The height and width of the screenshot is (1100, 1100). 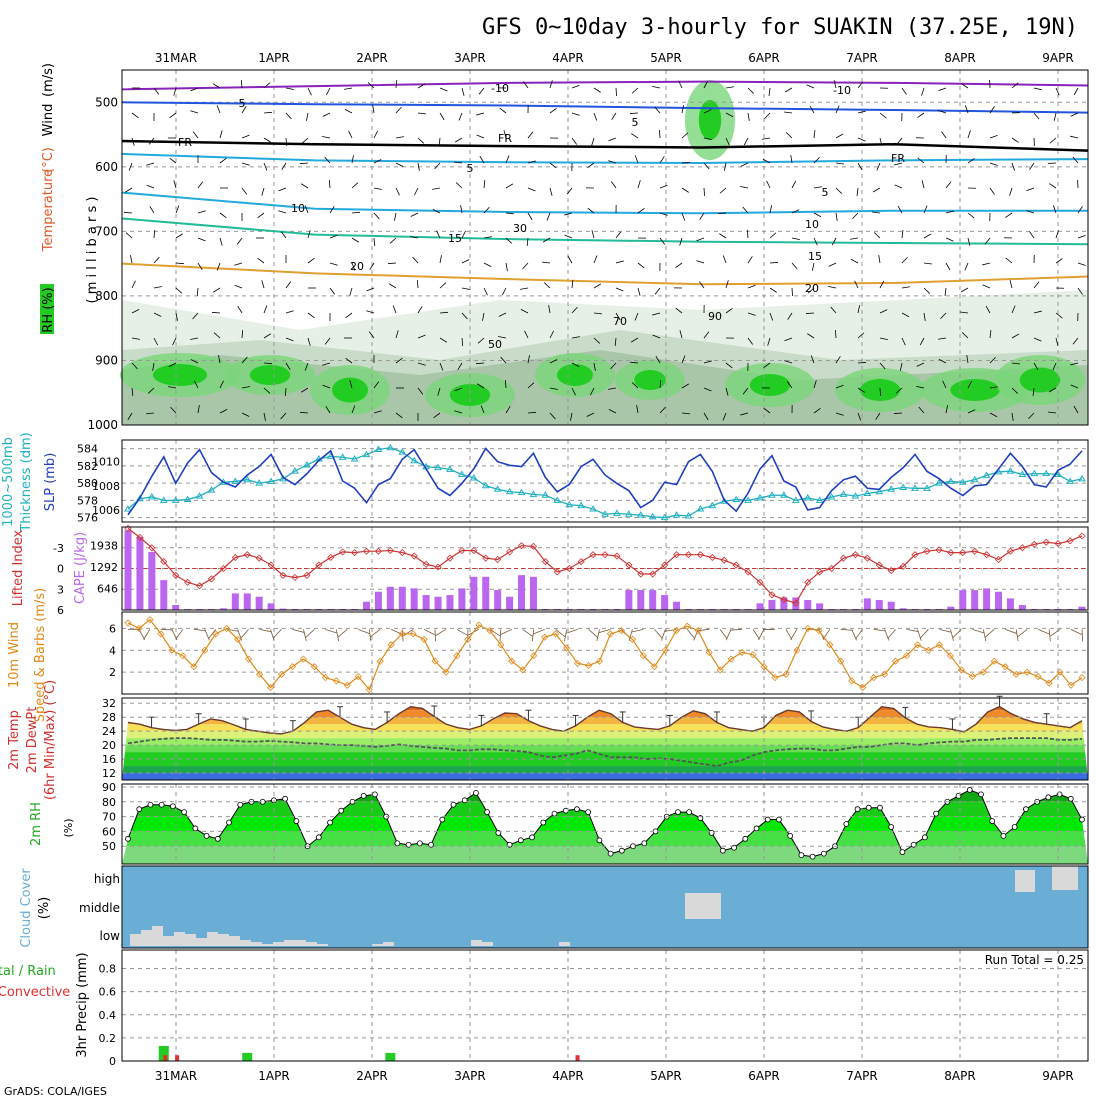 What do you see at coordinates (50, 740) in the screenshot?
I see `ylabel-minmax: (6hr Min/Max) (°C)` at bounding box center [50, 740].